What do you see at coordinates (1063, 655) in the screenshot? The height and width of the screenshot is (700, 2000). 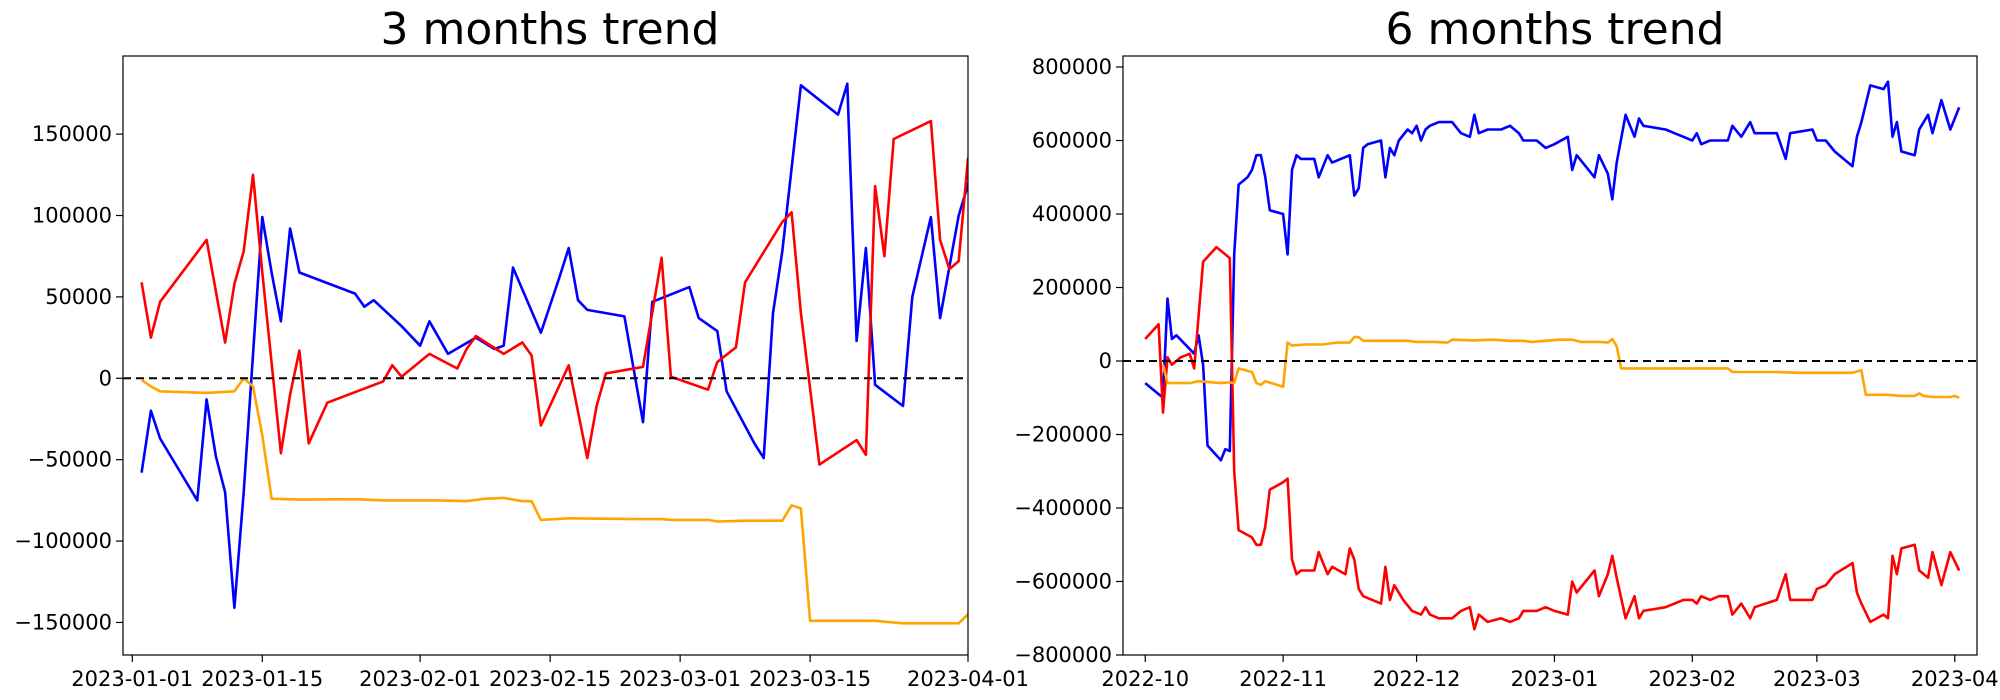 I see `y-tick-label: −800000` at bounding box center [1063, 655].